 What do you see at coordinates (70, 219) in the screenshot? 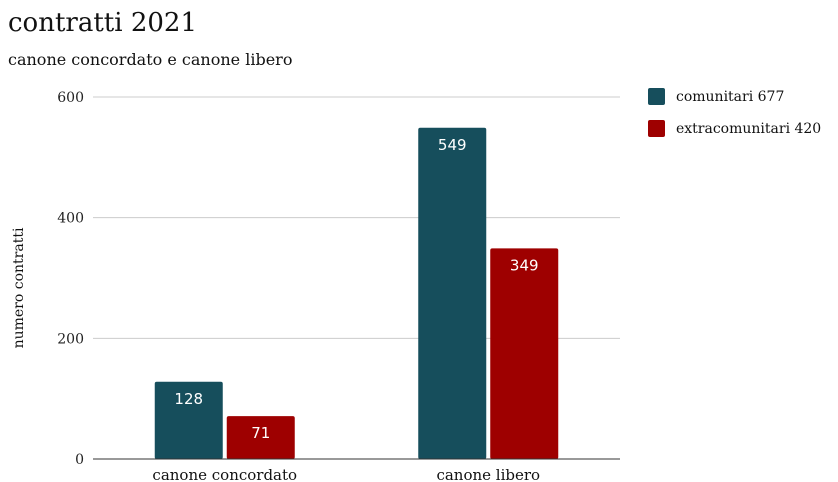
I see `y-tick-label: 400` at bounding box center [70, 219].